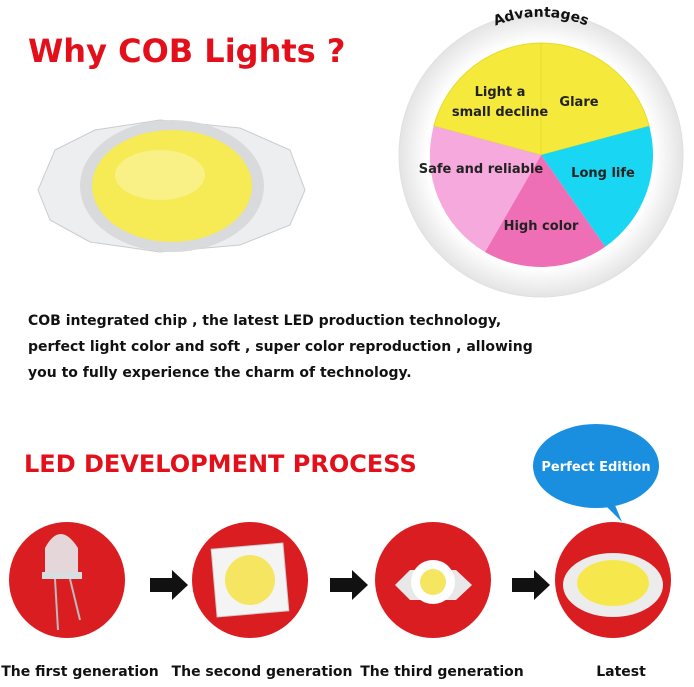 This screenshot has height=687, width=694. I want to click on segment-label: small decline, so click(500, 112).